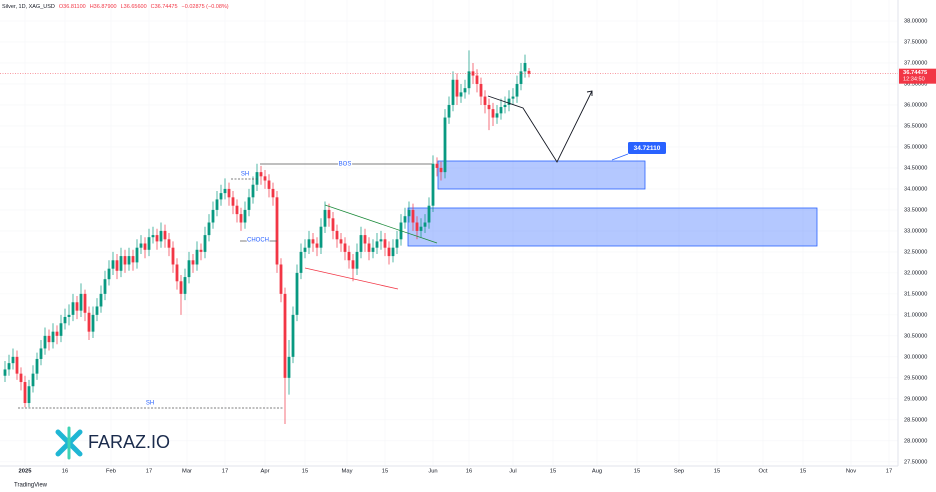 The width and height of the screenshot is (936, 492). Describe the element at coordinates (915, 315) in the screenshot. I see `y-tick-label: 31.00000` at that location.